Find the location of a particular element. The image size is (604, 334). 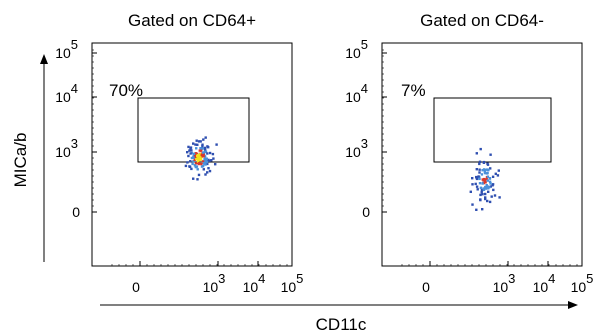

y-tick-label: 10⁴ is located at coordinates (66, 93).